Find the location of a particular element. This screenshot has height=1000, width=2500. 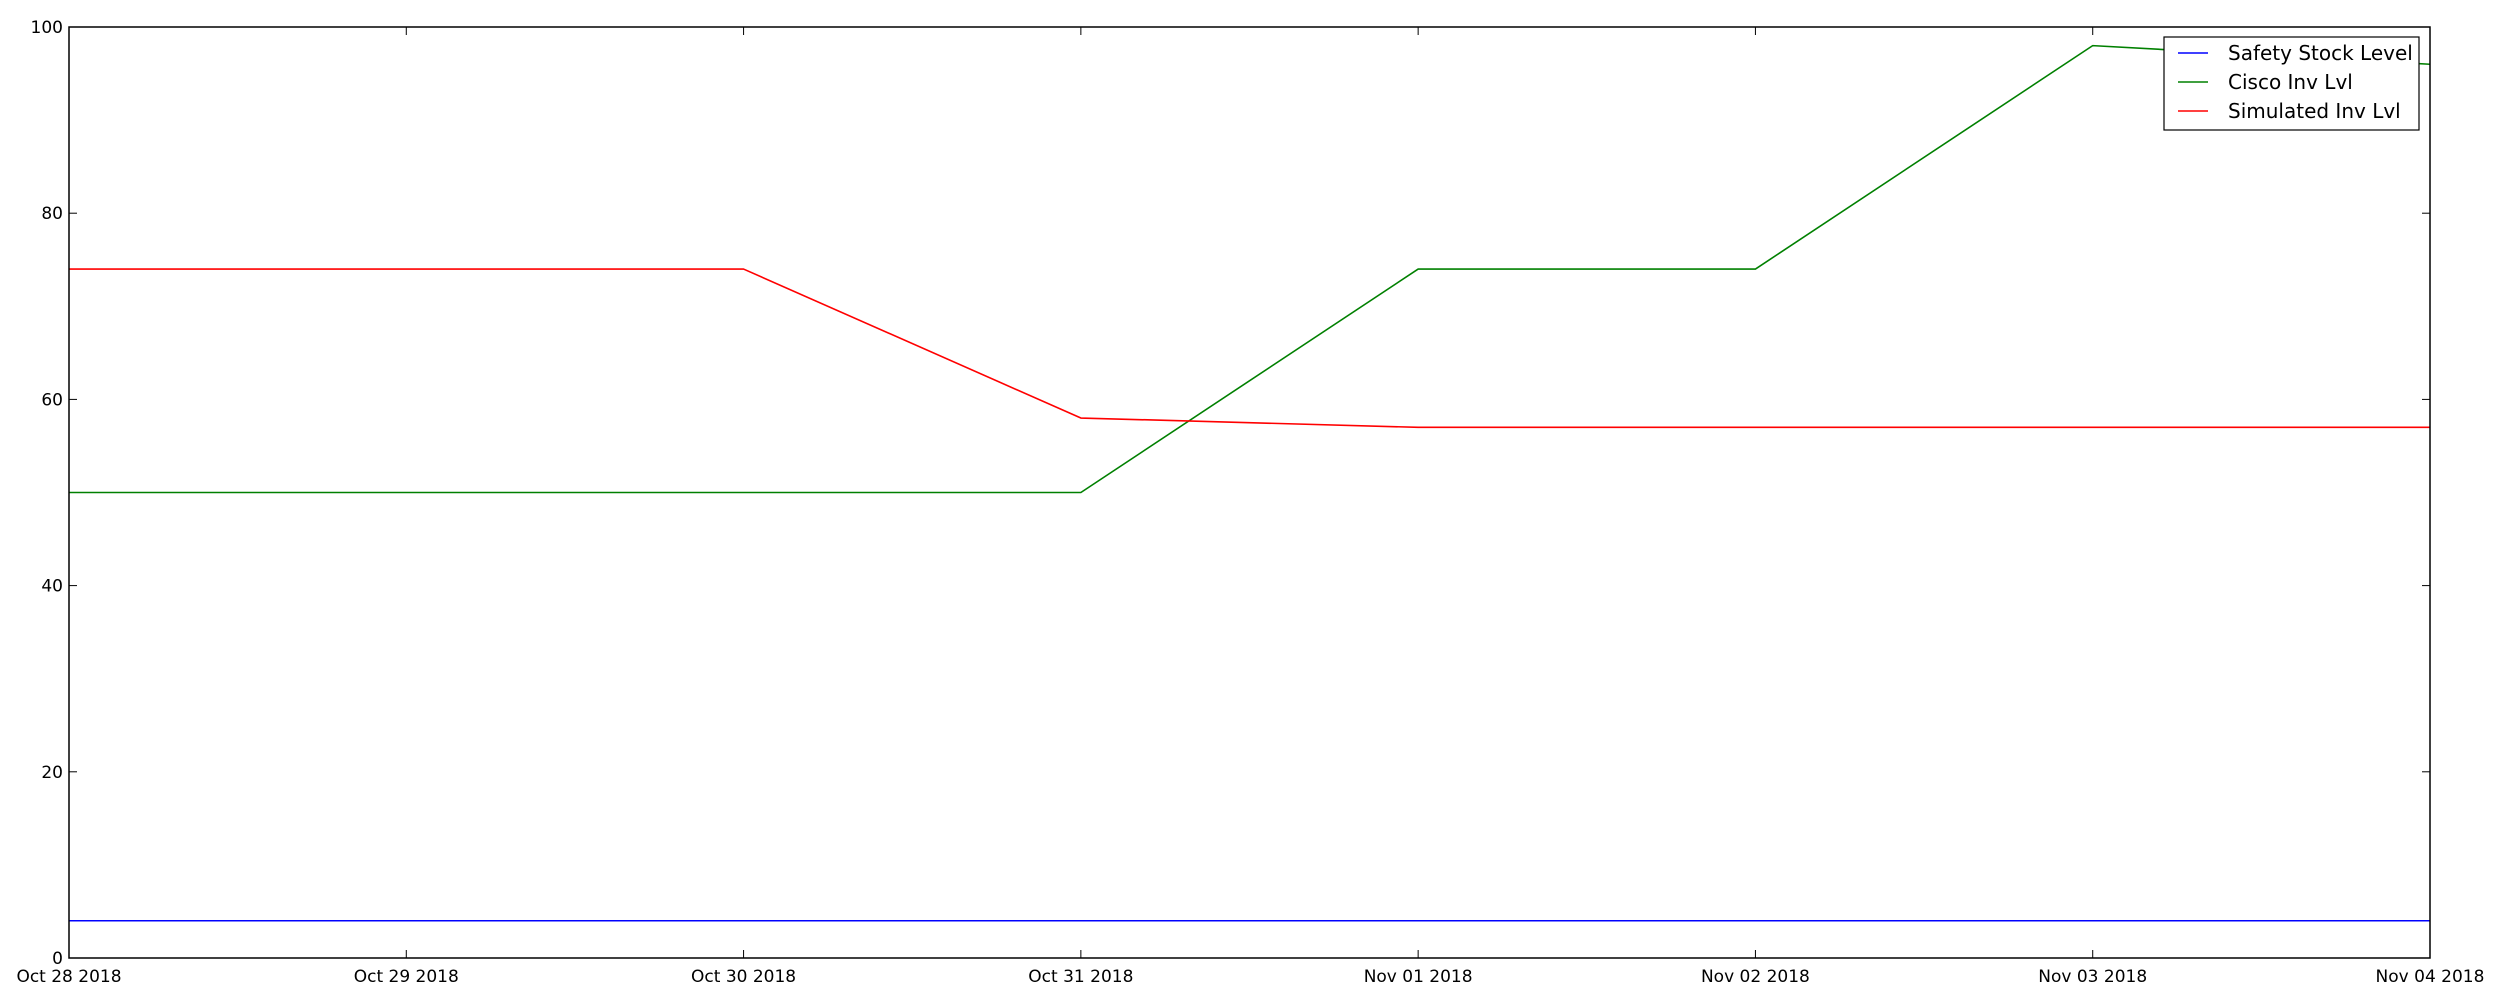

y-tick-label: 100 is located at coordinates (47, 28).